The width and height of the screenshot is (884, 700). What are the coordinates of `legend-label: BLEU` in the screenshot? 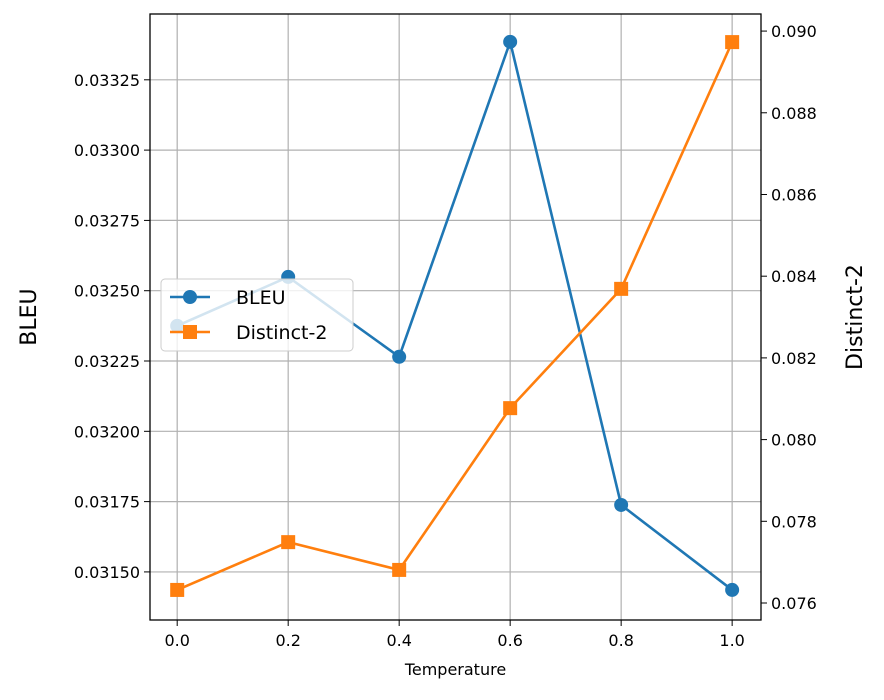 It's located at (261, 298).